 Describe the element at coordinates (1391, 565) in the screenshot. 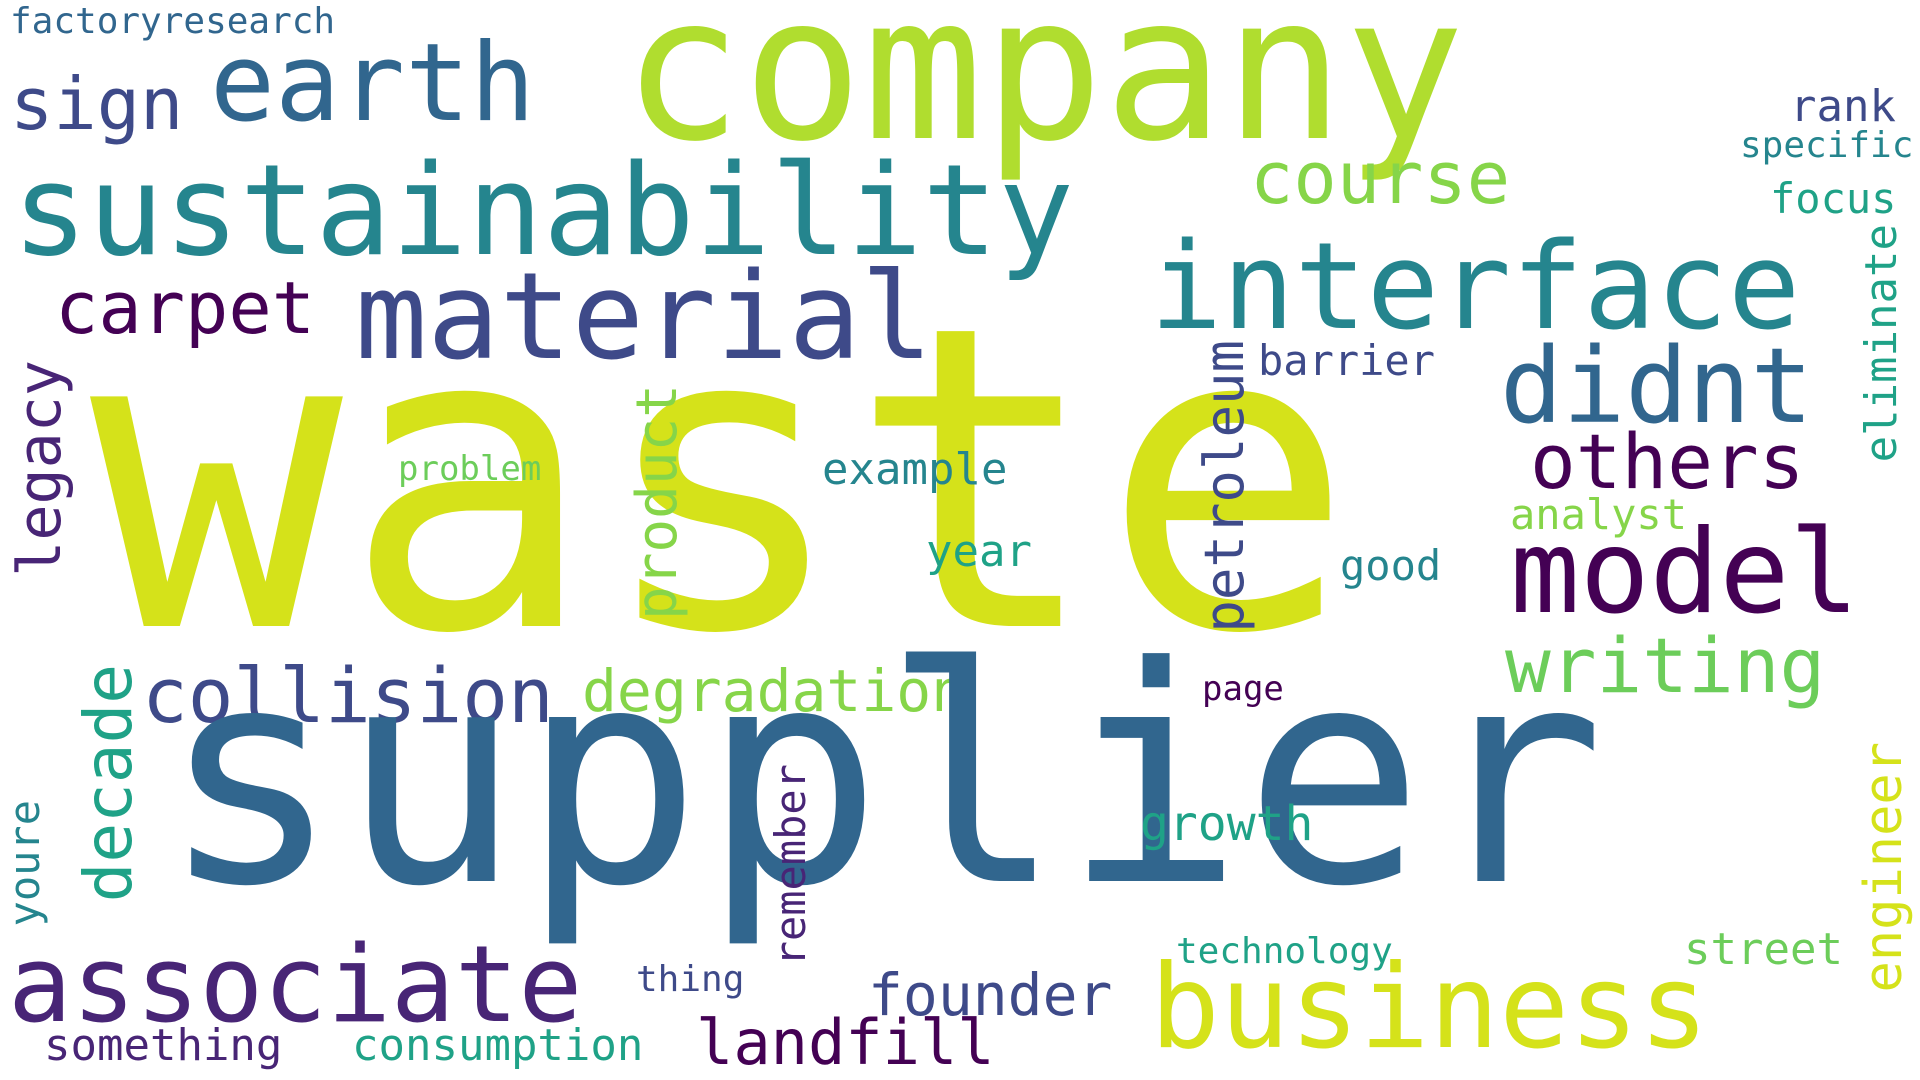

I see `word-good: good` at that location.